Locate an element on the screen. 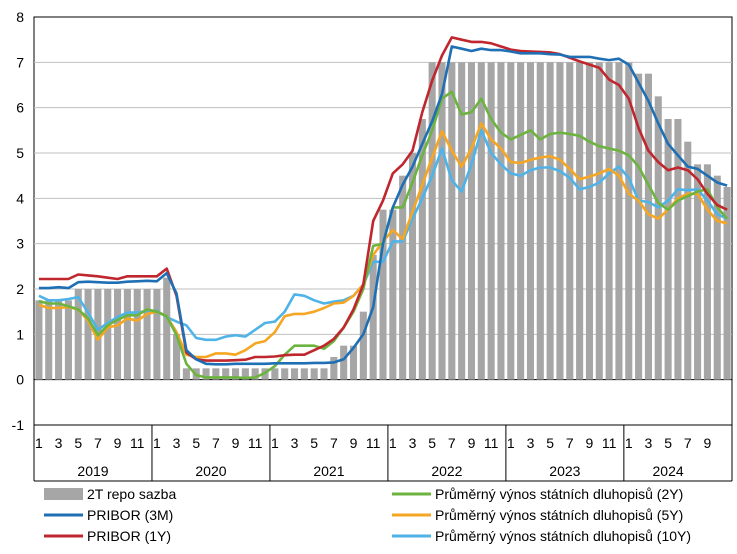 This screenshot has height=554, width=737. legend-item-pribor1y: PRIBOR (1Y) is located at coordinates (107, 536).